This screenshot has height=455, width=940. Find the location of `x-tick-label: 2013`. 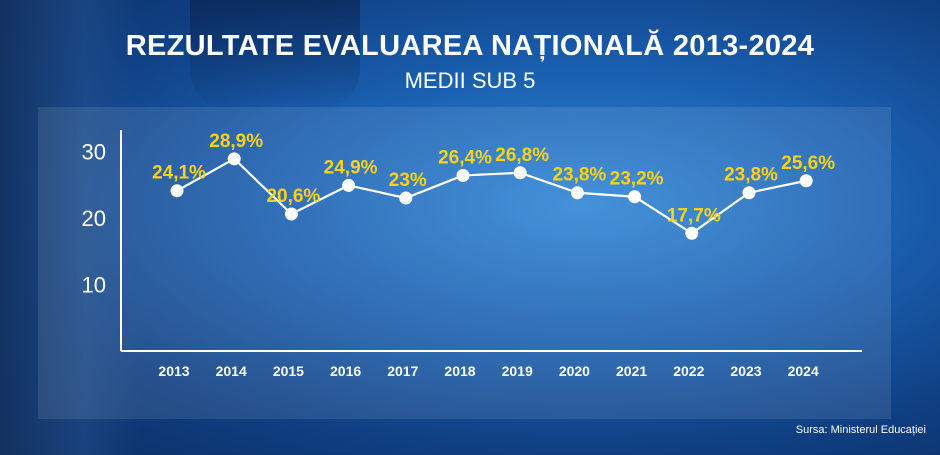

x-tick-label: 2013 is located at coordinates (173, 371).